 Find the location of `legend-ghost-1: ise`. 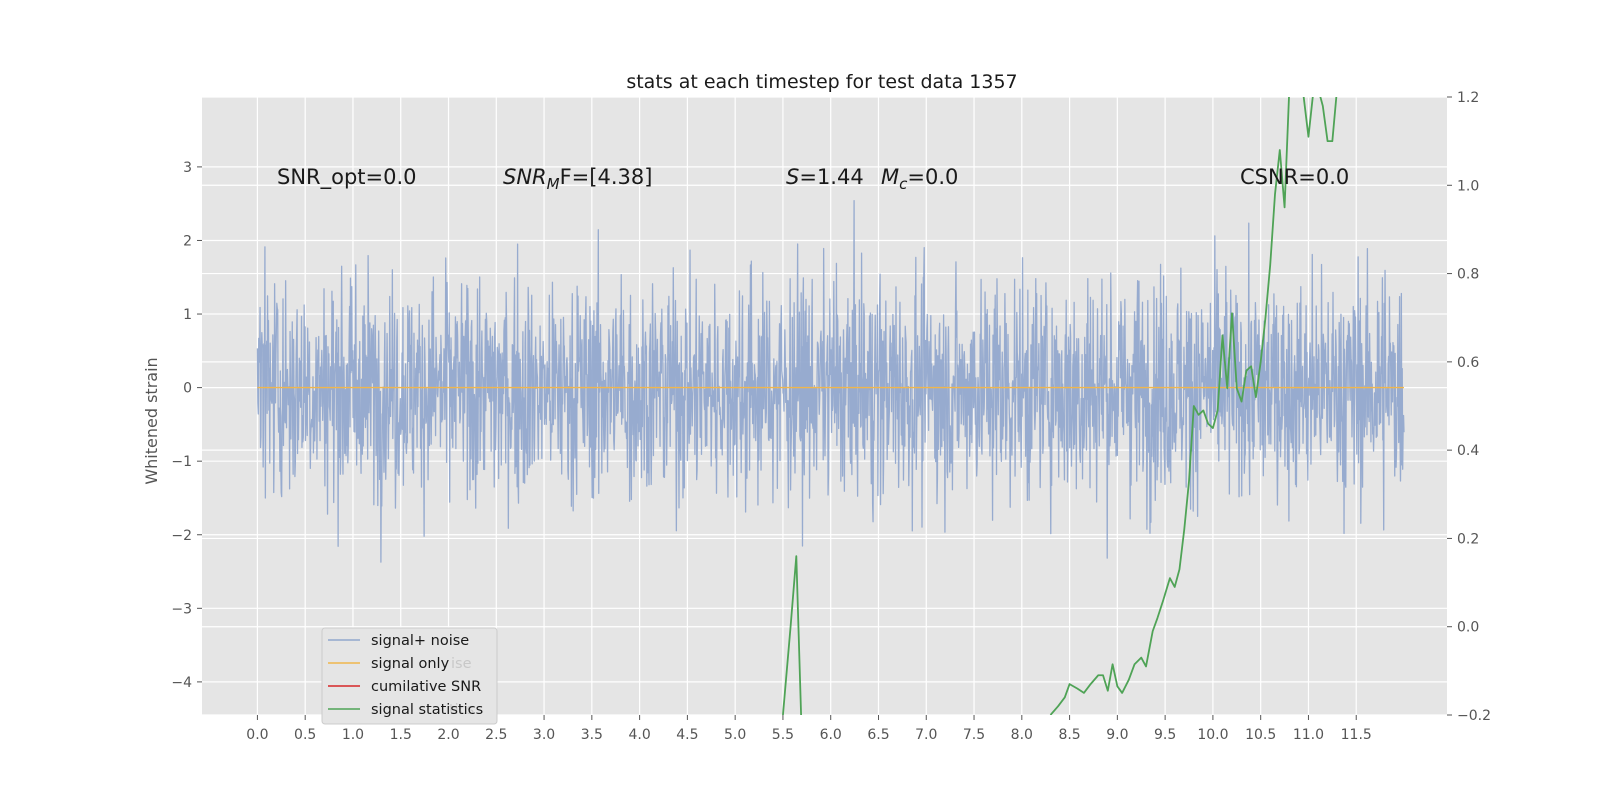

legend-ghost-1: ise is located at coordinates (461, 664).